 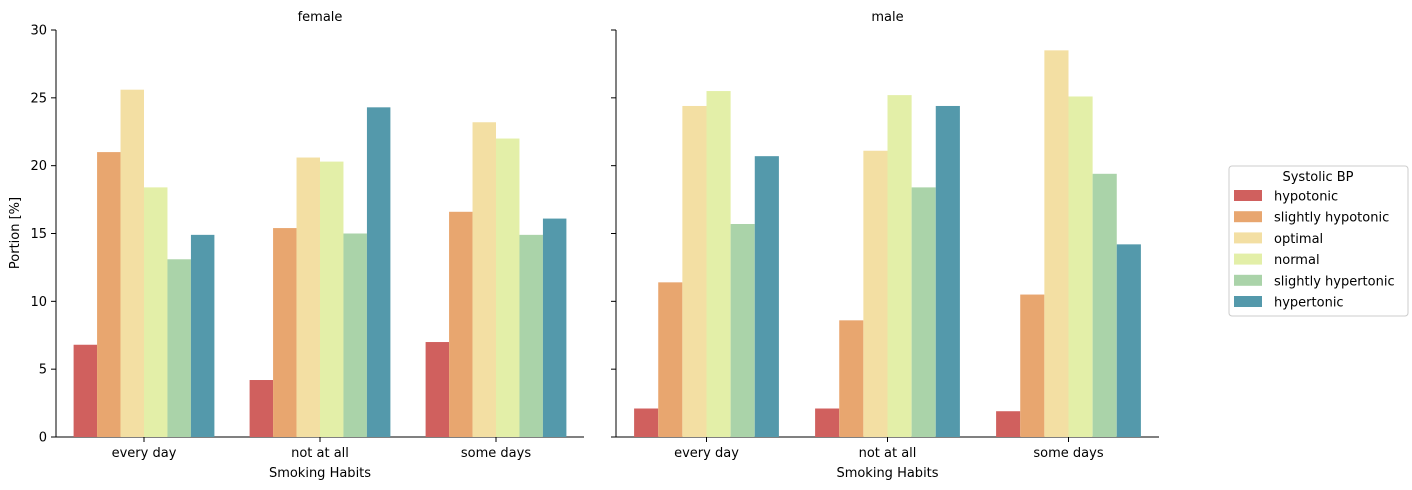 I want to click on legend-label: optimal, so click(x=1298, y=239).